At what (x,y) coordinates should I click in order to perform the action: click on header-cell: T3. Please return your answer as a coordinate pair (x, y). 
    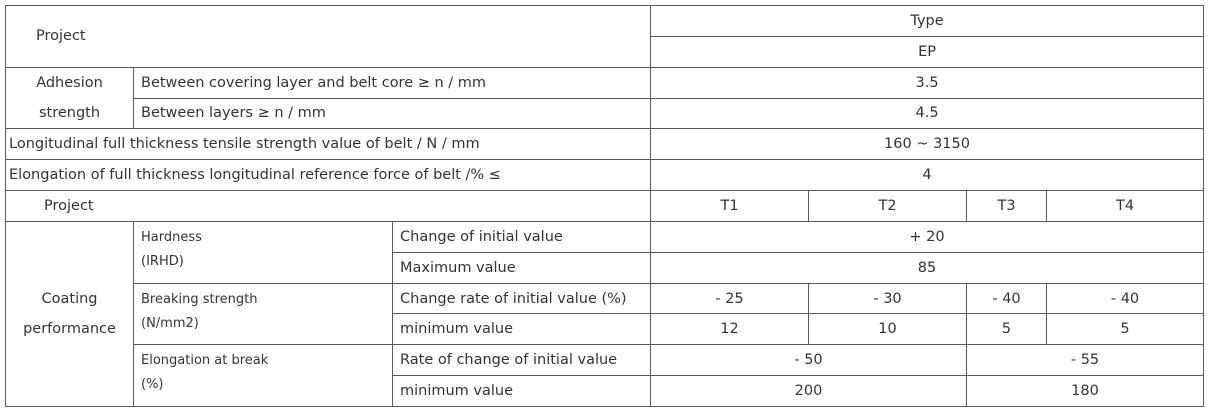
    Looking at the image, I should click on (1007, 206).